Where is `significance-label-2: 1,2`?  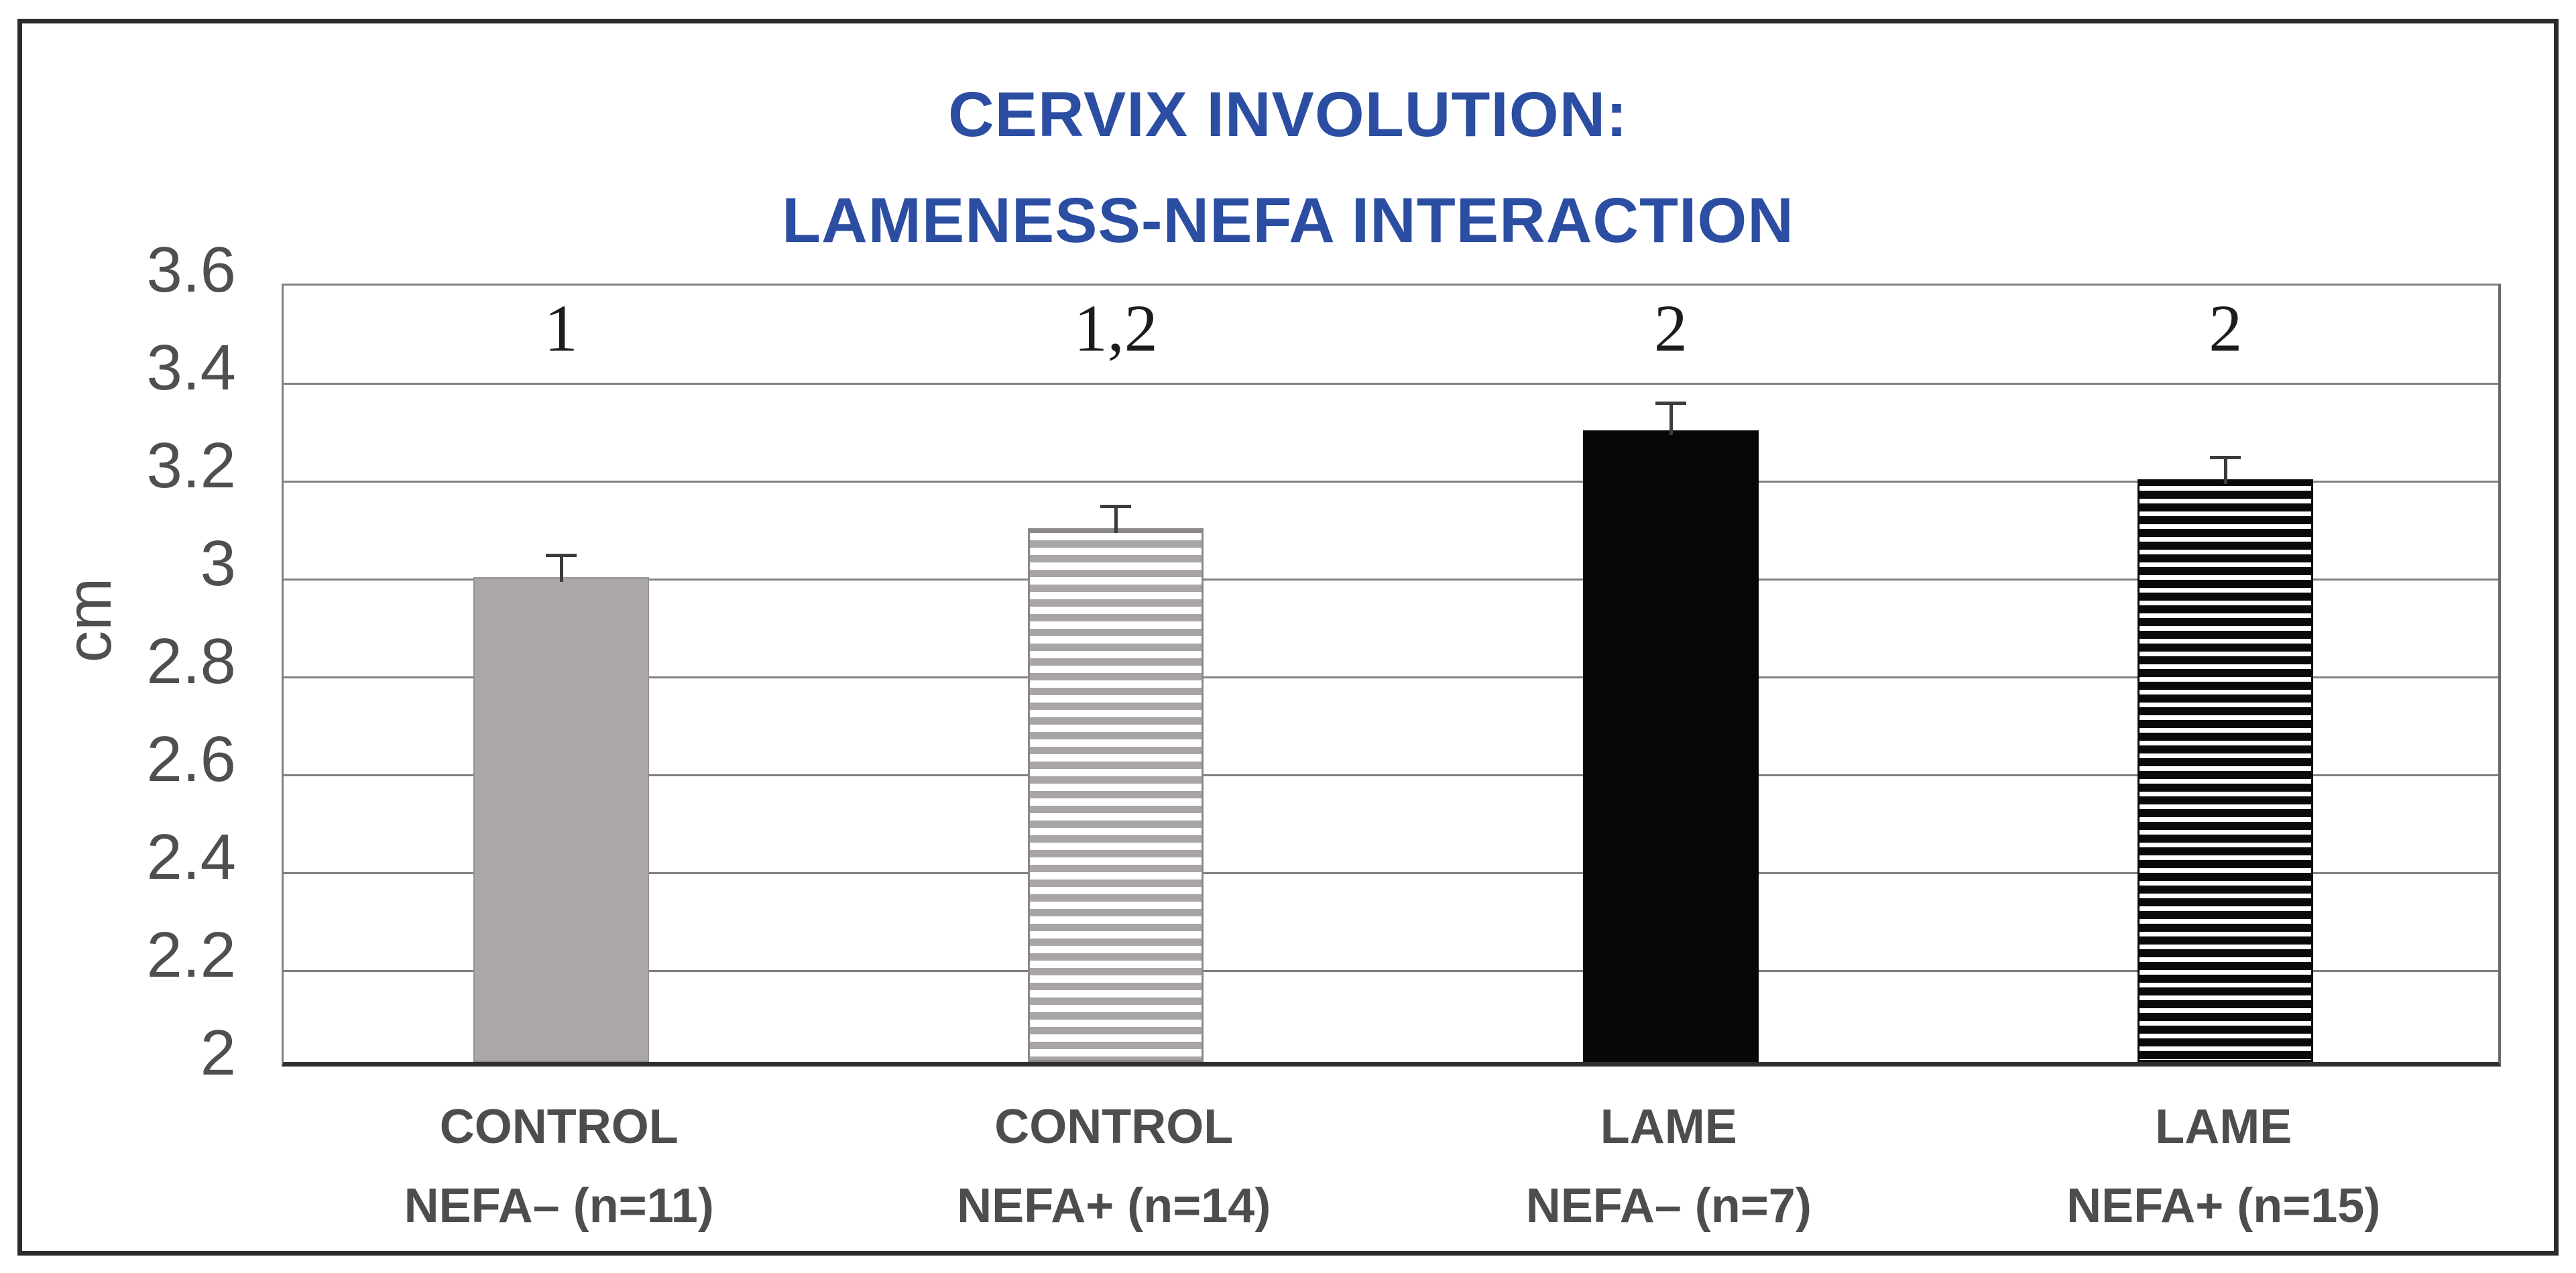 significance-label-2: 1,2 is located at coordinates (1115, 328).